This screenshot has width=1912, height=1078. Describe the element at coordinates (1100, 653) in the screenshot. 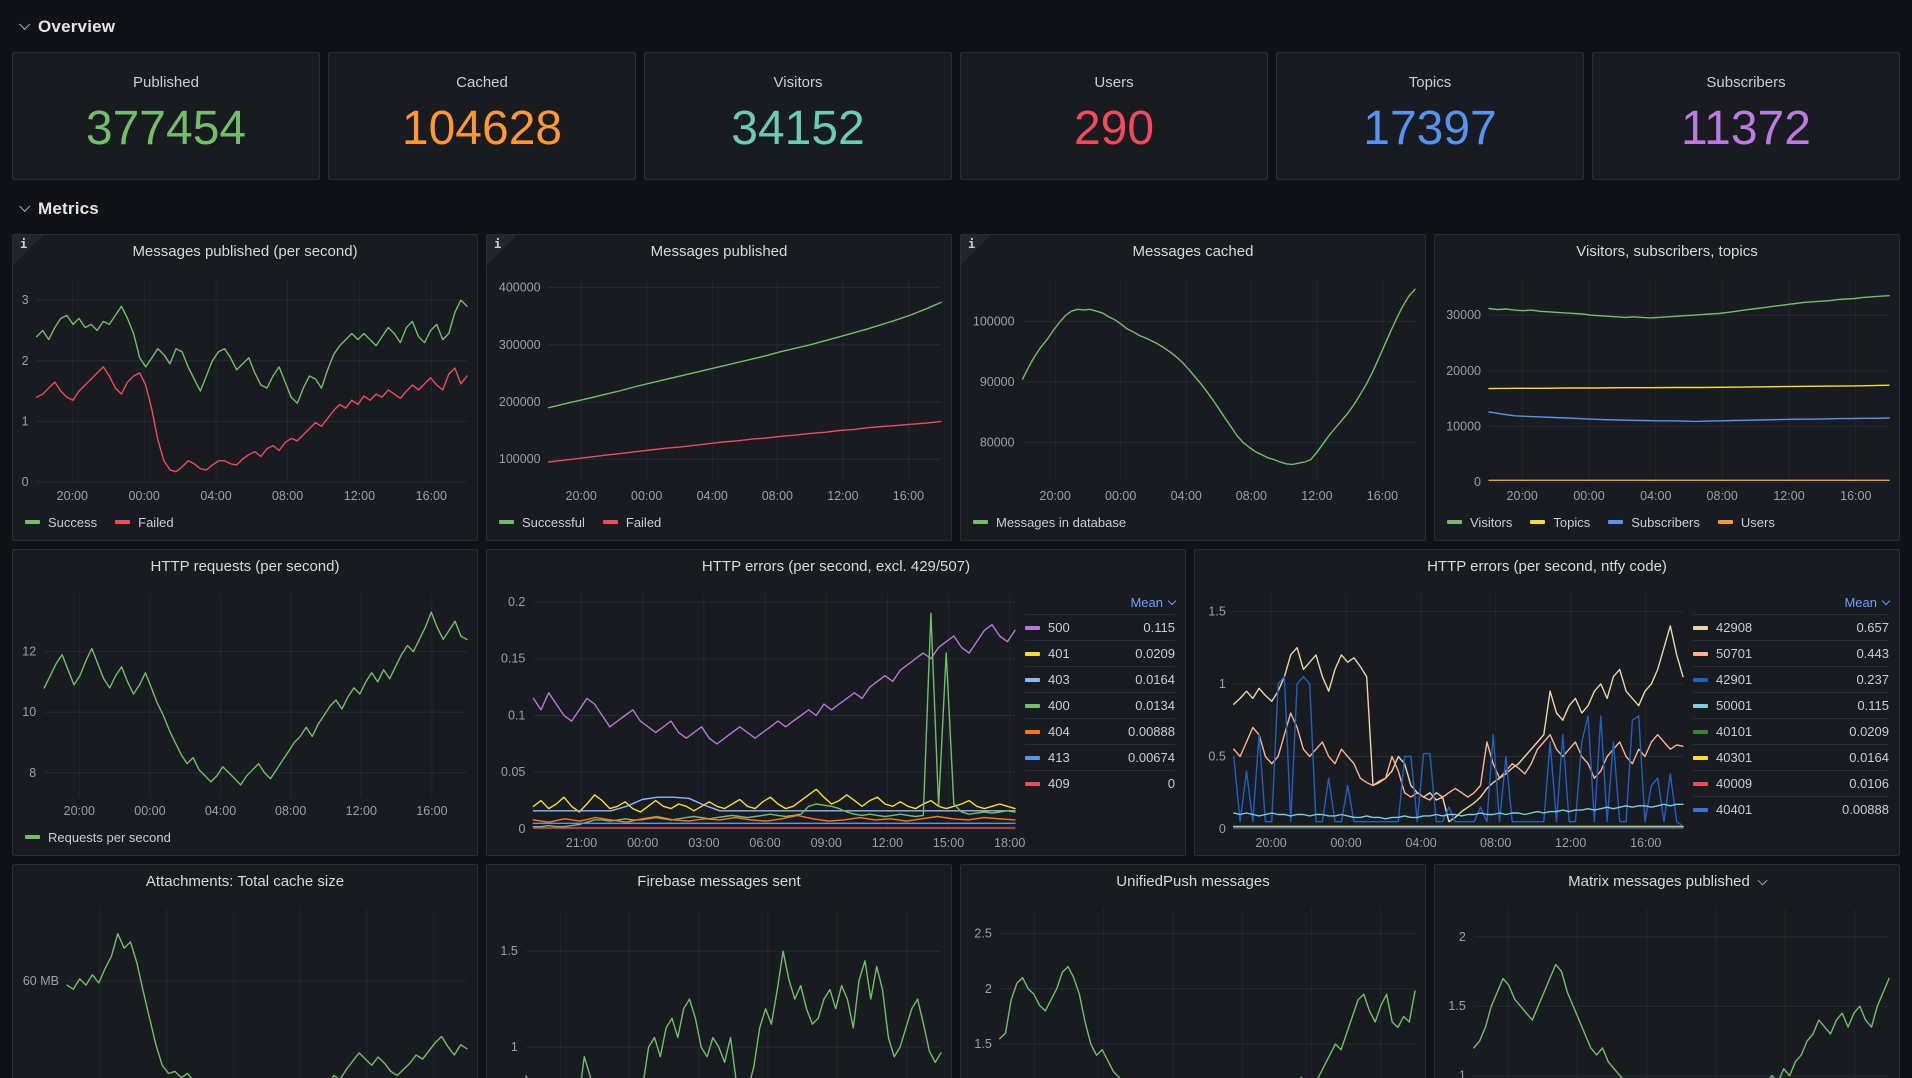

I see `legend-row: 401 0.0209` at that location.